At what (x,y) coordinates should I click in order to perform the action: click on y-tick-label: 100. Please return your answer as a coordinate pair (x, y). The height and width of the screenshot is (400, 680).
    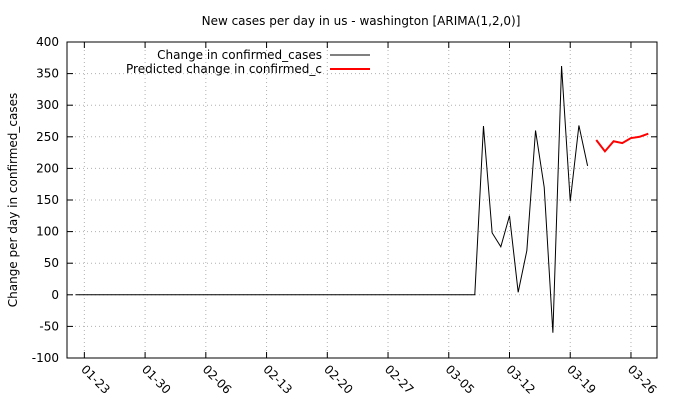
    Looking at the image, I should click on (47, 232).